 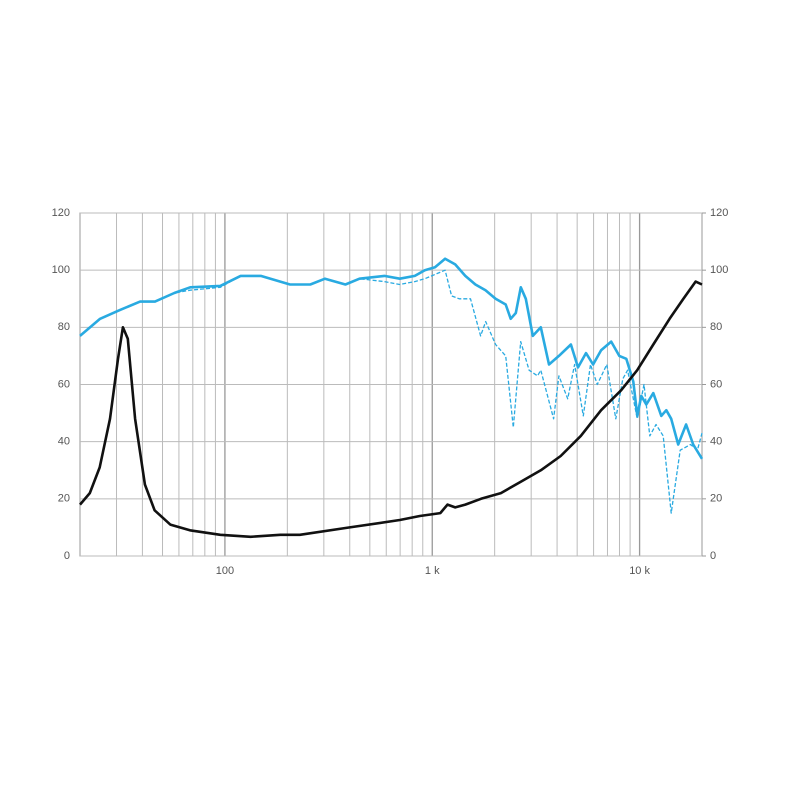 What do you see at coordinates (716, 327) in the screenshot?
I see `y2-tick-label: 80` at bounding box center [716, 327].